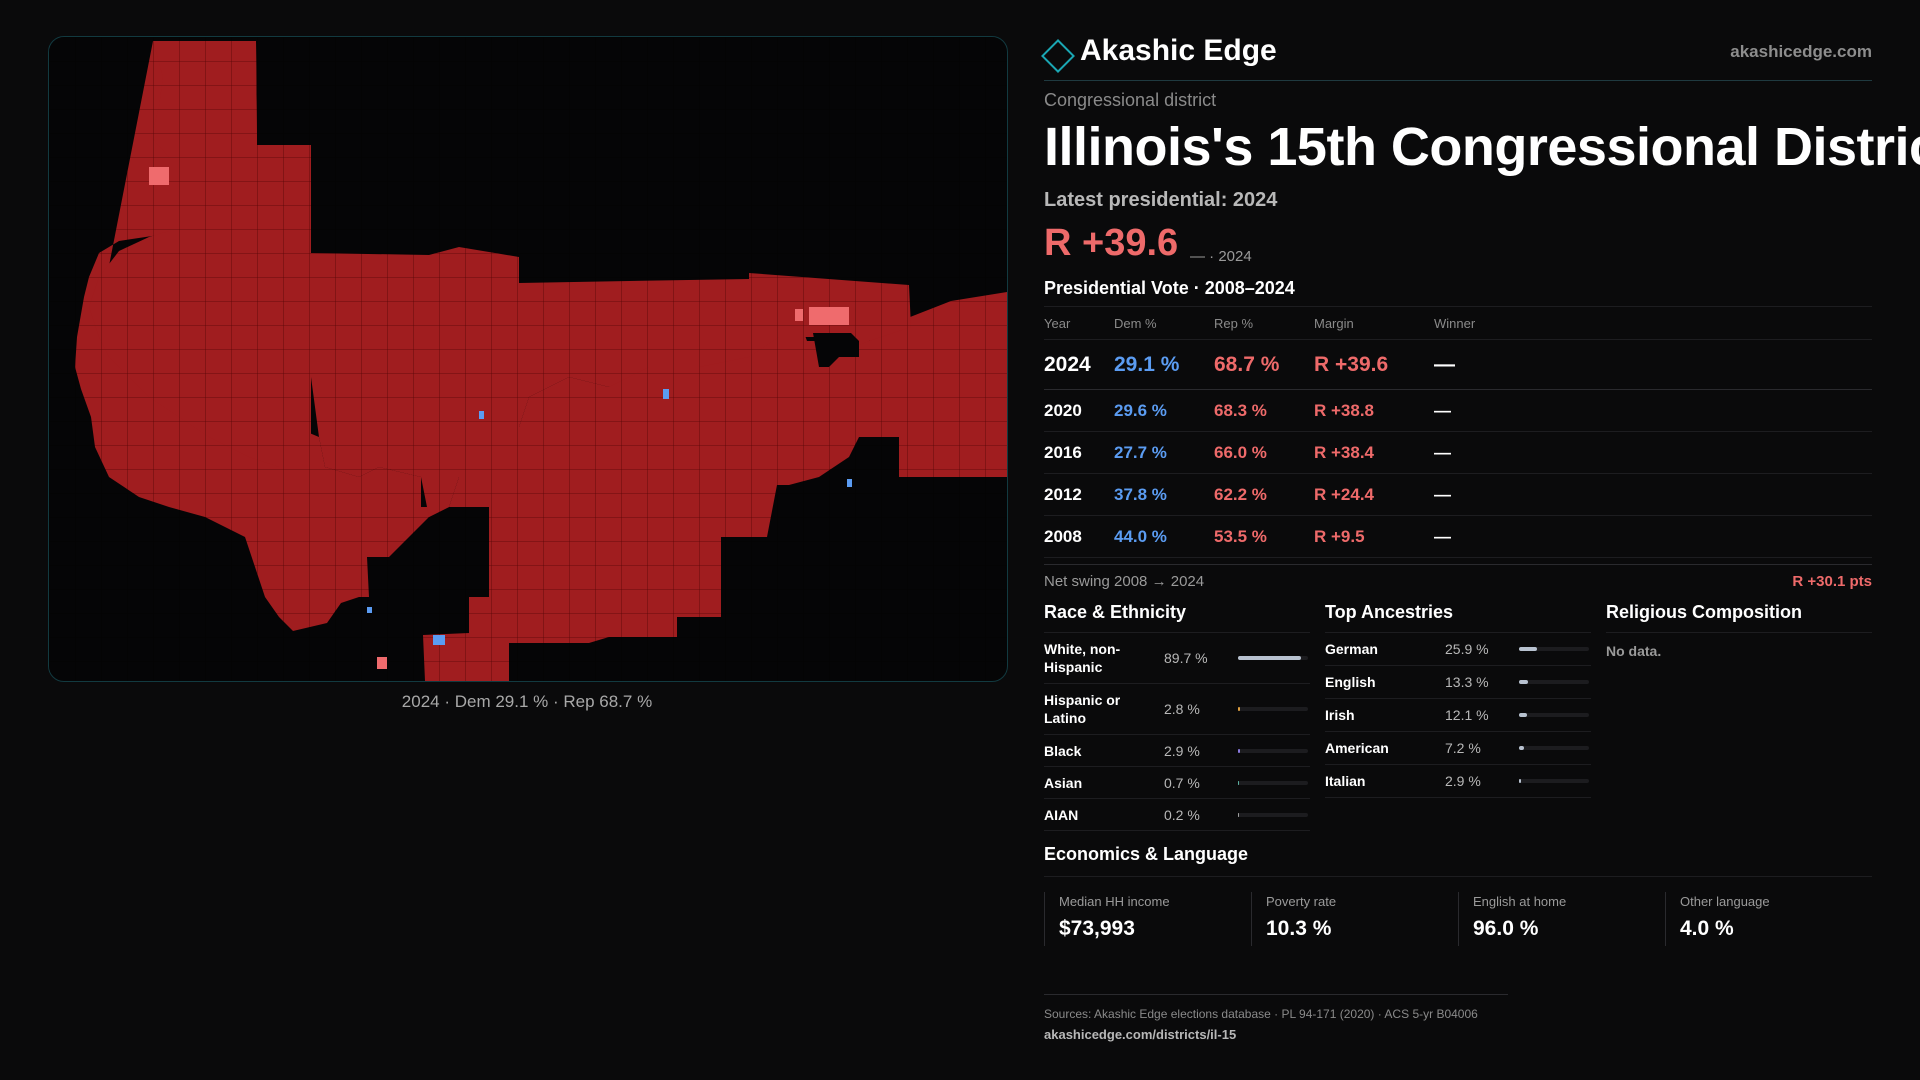 The height and width of the screenshot is (1080, 1920). What do you see at coordinates (1169, 288) in the screenshot?
I see `presidential-vote-title: Presidential Vote · 2008–2024` at bounding box center [1169, 288].